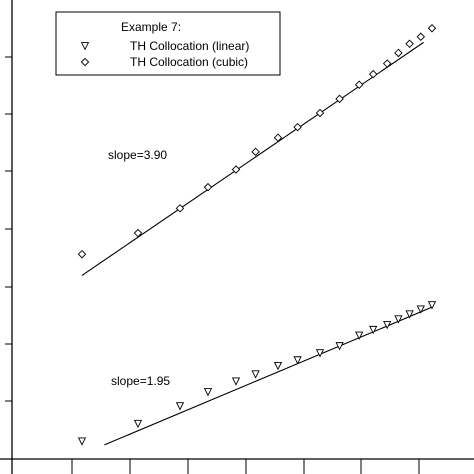 Image resolution: width=474 pixels, height=474 pixels. What do you see at coordinates (139, 268) in the screenshot?
I see `slope-annotations: slope=3.90 slope=1.95` at bounding box center [139, 268].